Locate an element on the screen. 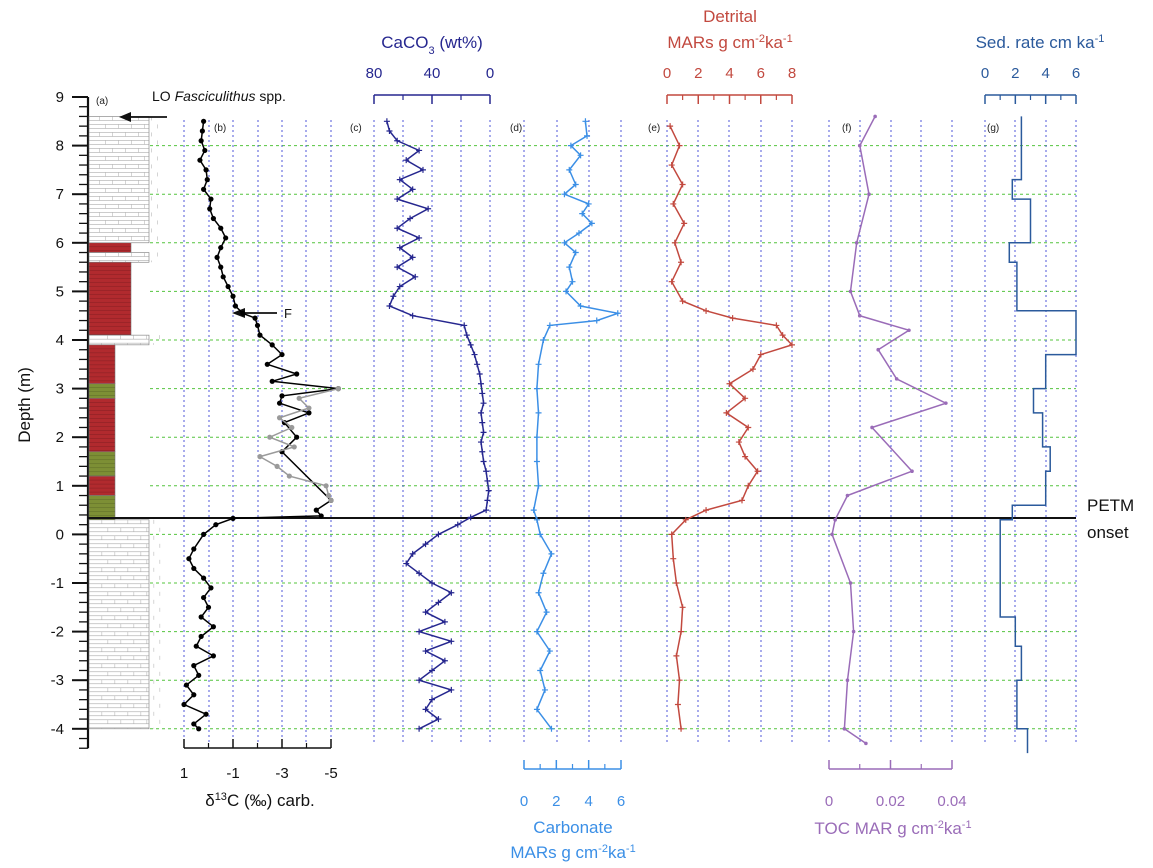  axis-tick-label: 0 is located at coordinates (985, 73).